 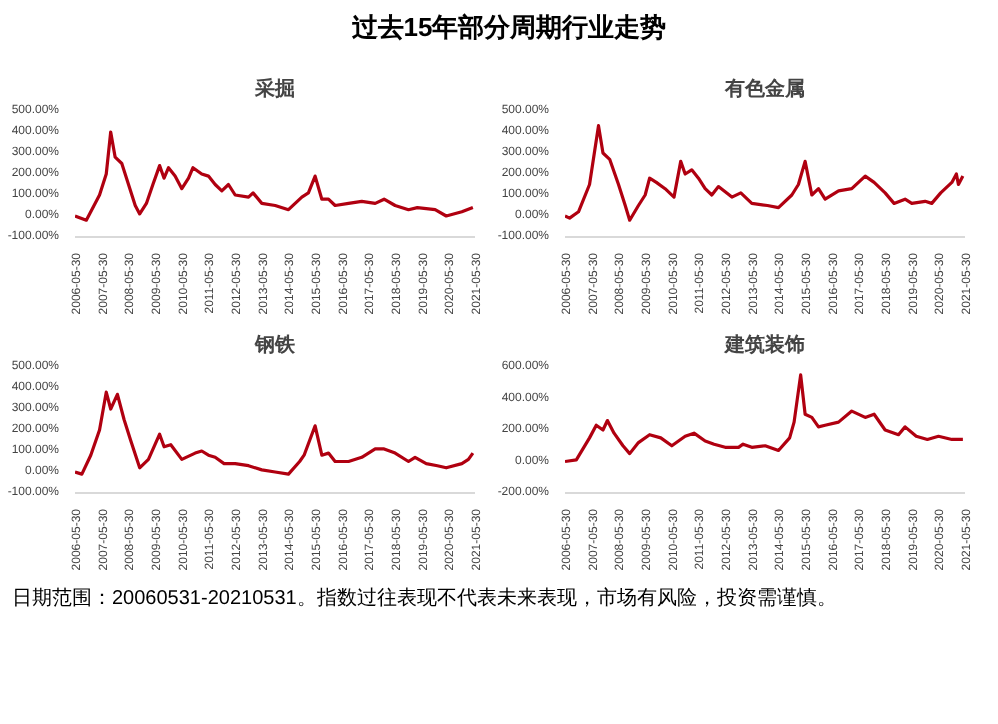 What do you see at coordinates (424, 600) in the screenshot?
I see `text: 日期范围：20060531-20210531。指数过往表现不代表未来表现，市场有风险，投资需谨慎。` at bounding box center [424, 600].